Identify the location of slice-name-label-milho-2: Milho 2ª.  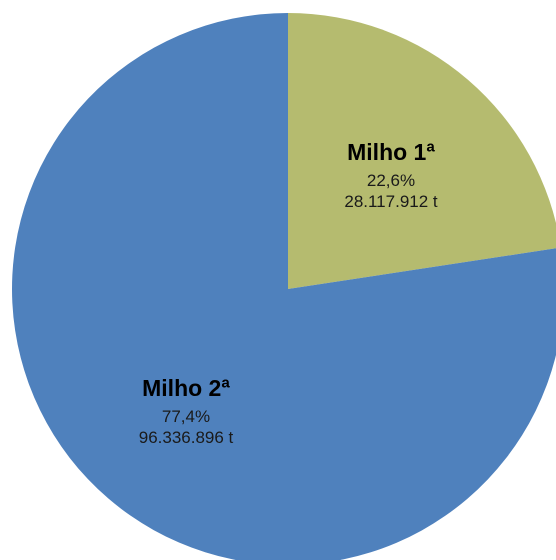
(186, 388).